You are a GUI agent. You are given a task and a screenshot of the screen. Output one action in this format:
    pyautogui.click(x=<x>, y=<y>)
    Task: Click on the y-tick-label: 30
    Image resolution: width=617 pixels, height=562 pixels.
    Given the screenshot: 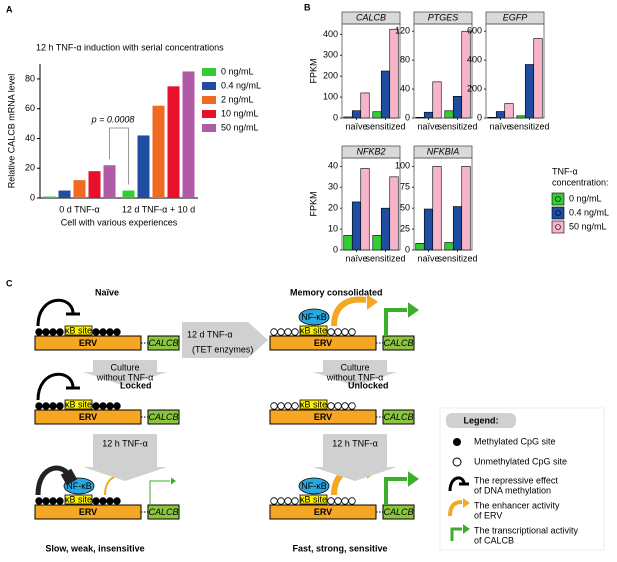 What is the action you would take?
    pyautogui.click(x=333, y=187)
    